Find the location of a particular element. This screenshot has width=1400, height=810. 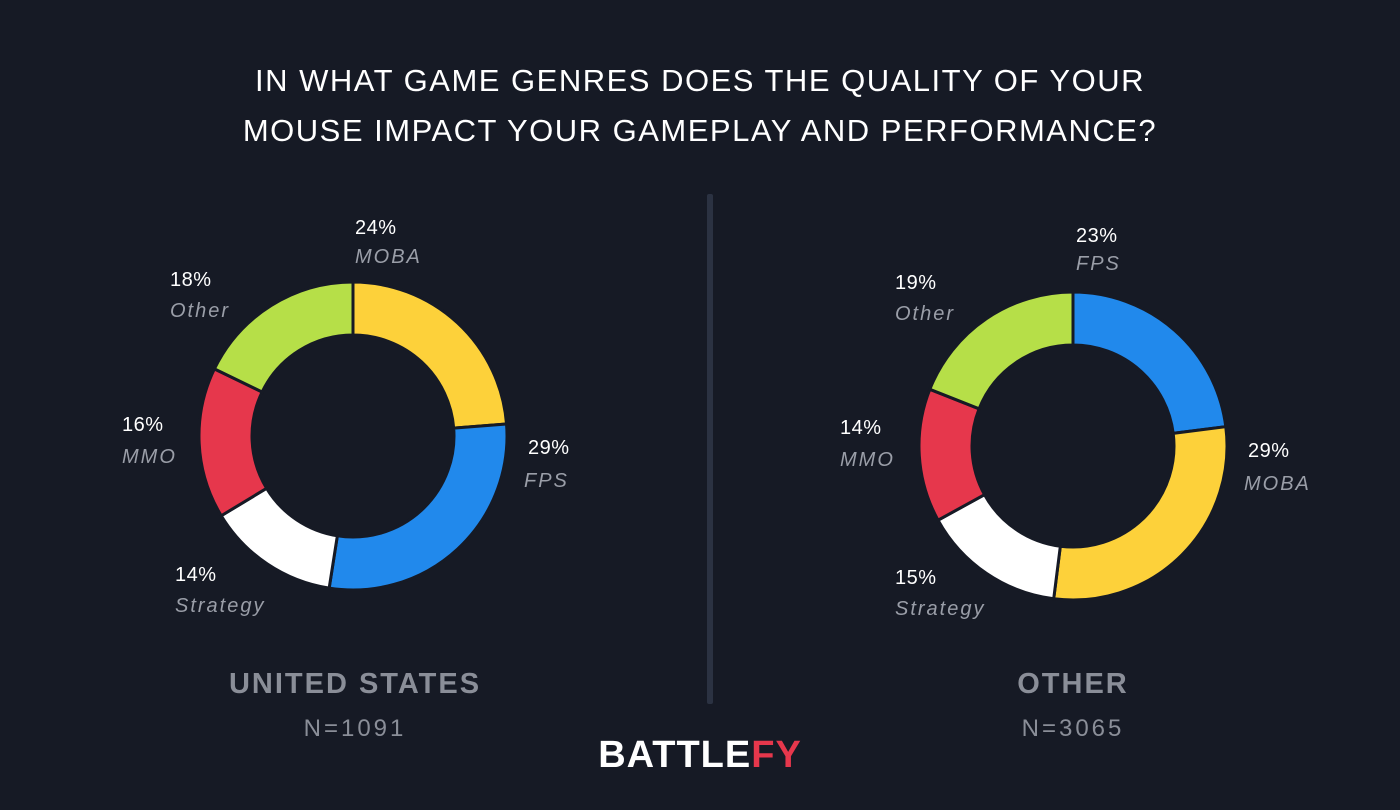

region-title-united-states: UNITED STATES is located at coordinates (355, 684).